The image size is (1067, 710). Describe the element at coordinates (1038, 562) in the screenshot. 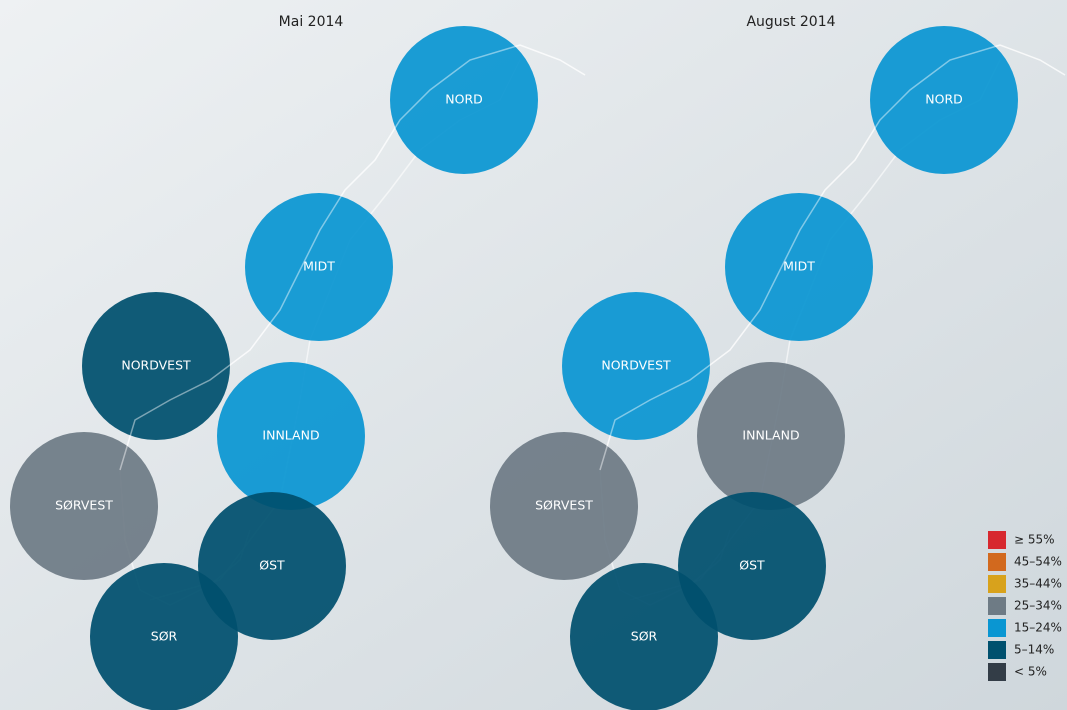

I see `legend-label: 45–54%` at that location.